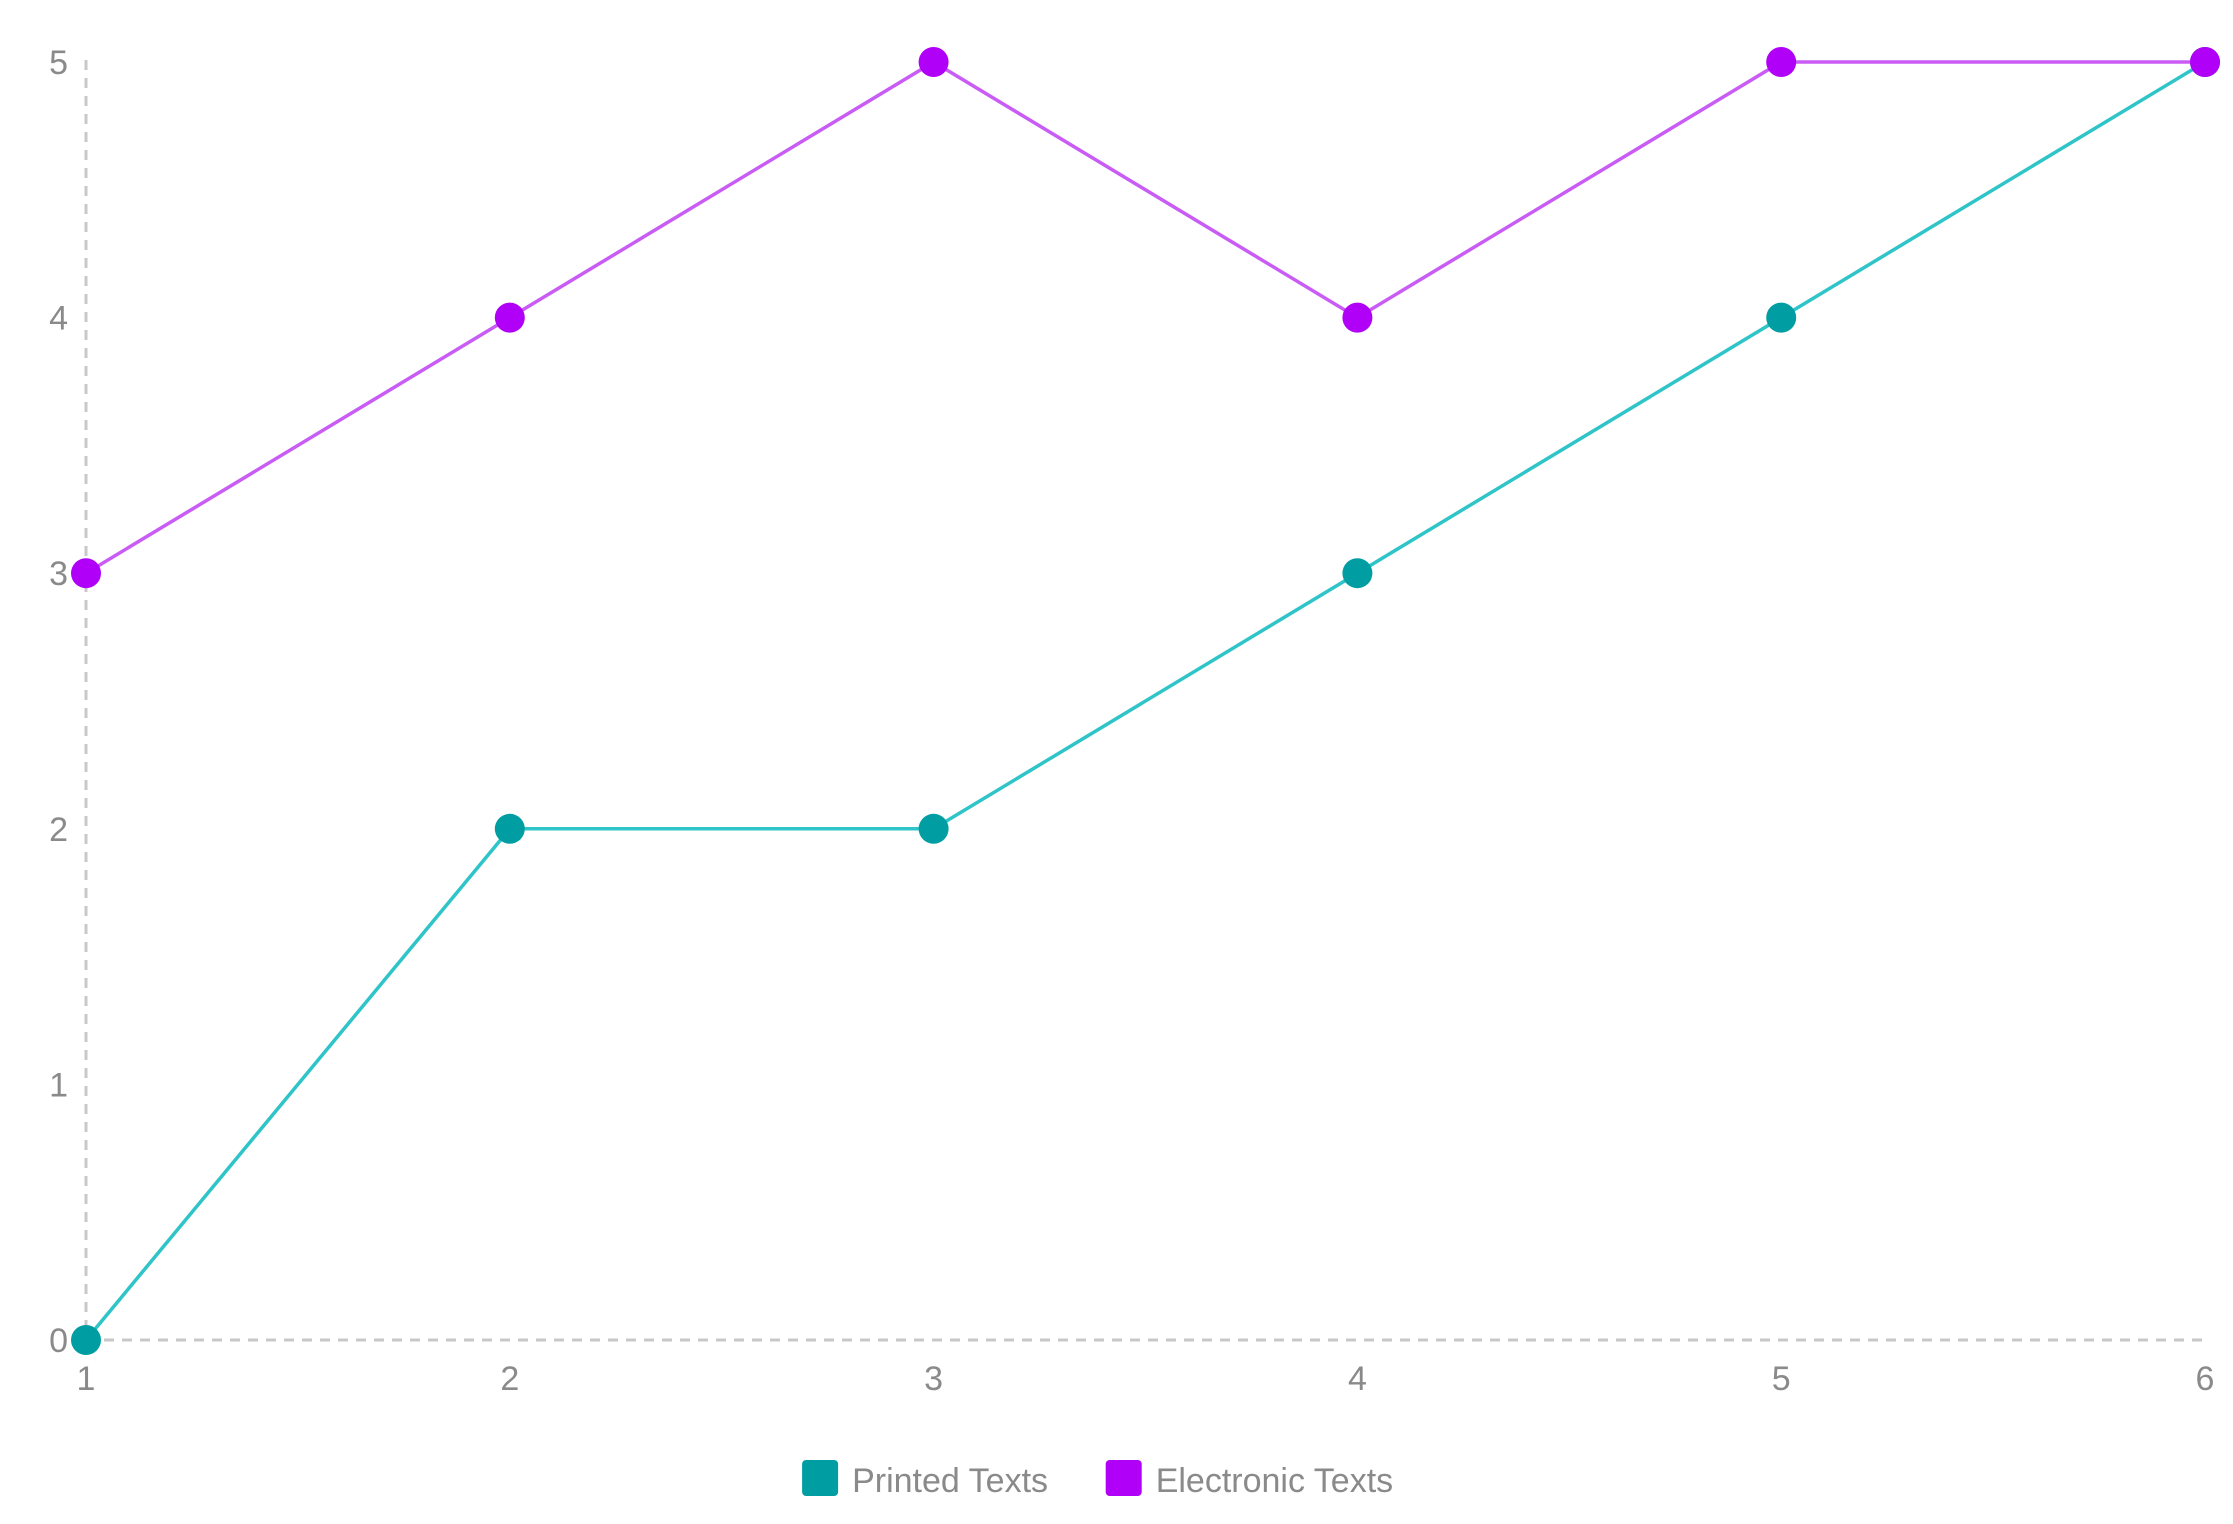 This screenshot has height=1524, width=2233. I want to click on y-tick-label: 3, so click(58, 574).